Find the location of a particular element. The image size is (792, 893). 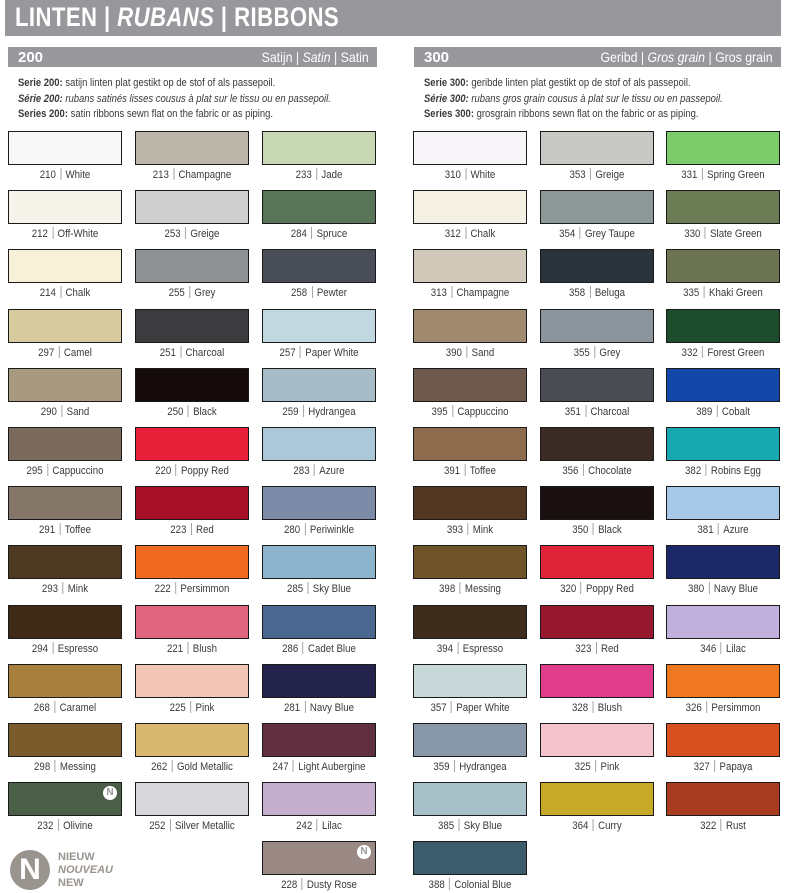

color-swatch: 220 Poppy Red is located at coordinates (192, 452).